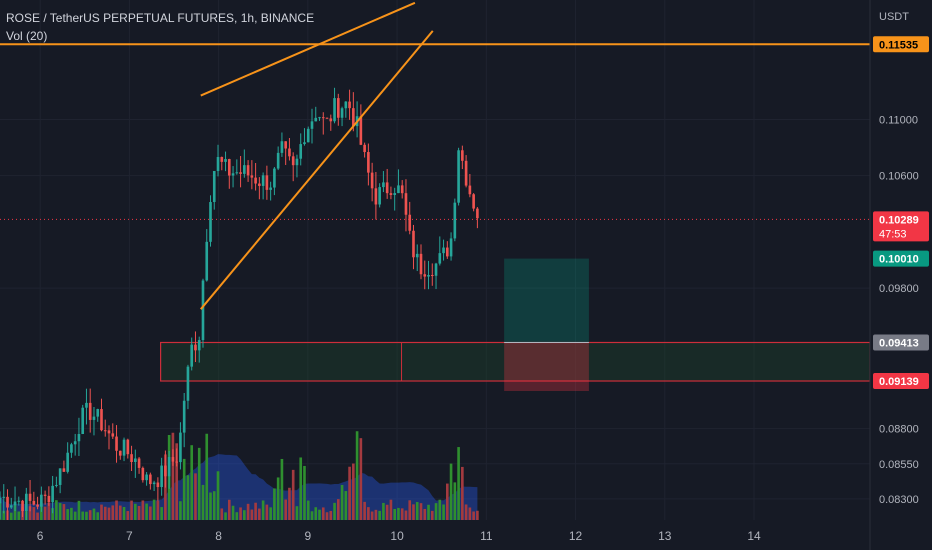  Describe the element at coordinates (486, 536) in the screenshot. I see `x-tick-label: 11` at that location.